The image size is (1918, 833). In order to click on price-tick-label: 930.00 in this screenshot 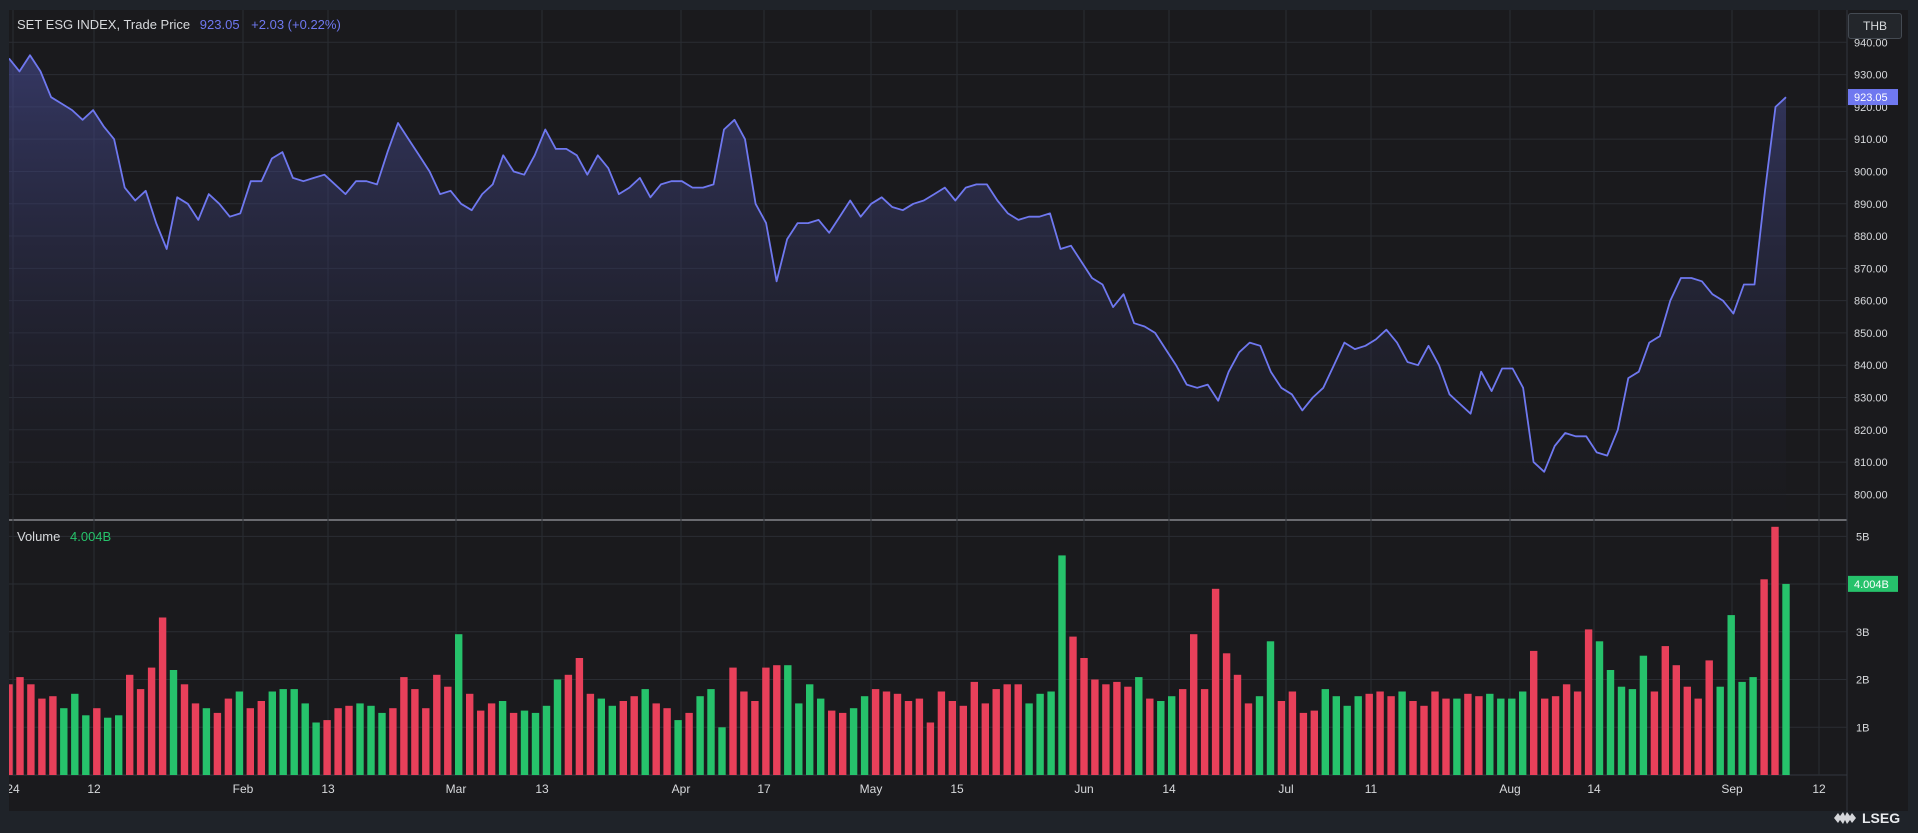, I will do `click(1871, 76)`.